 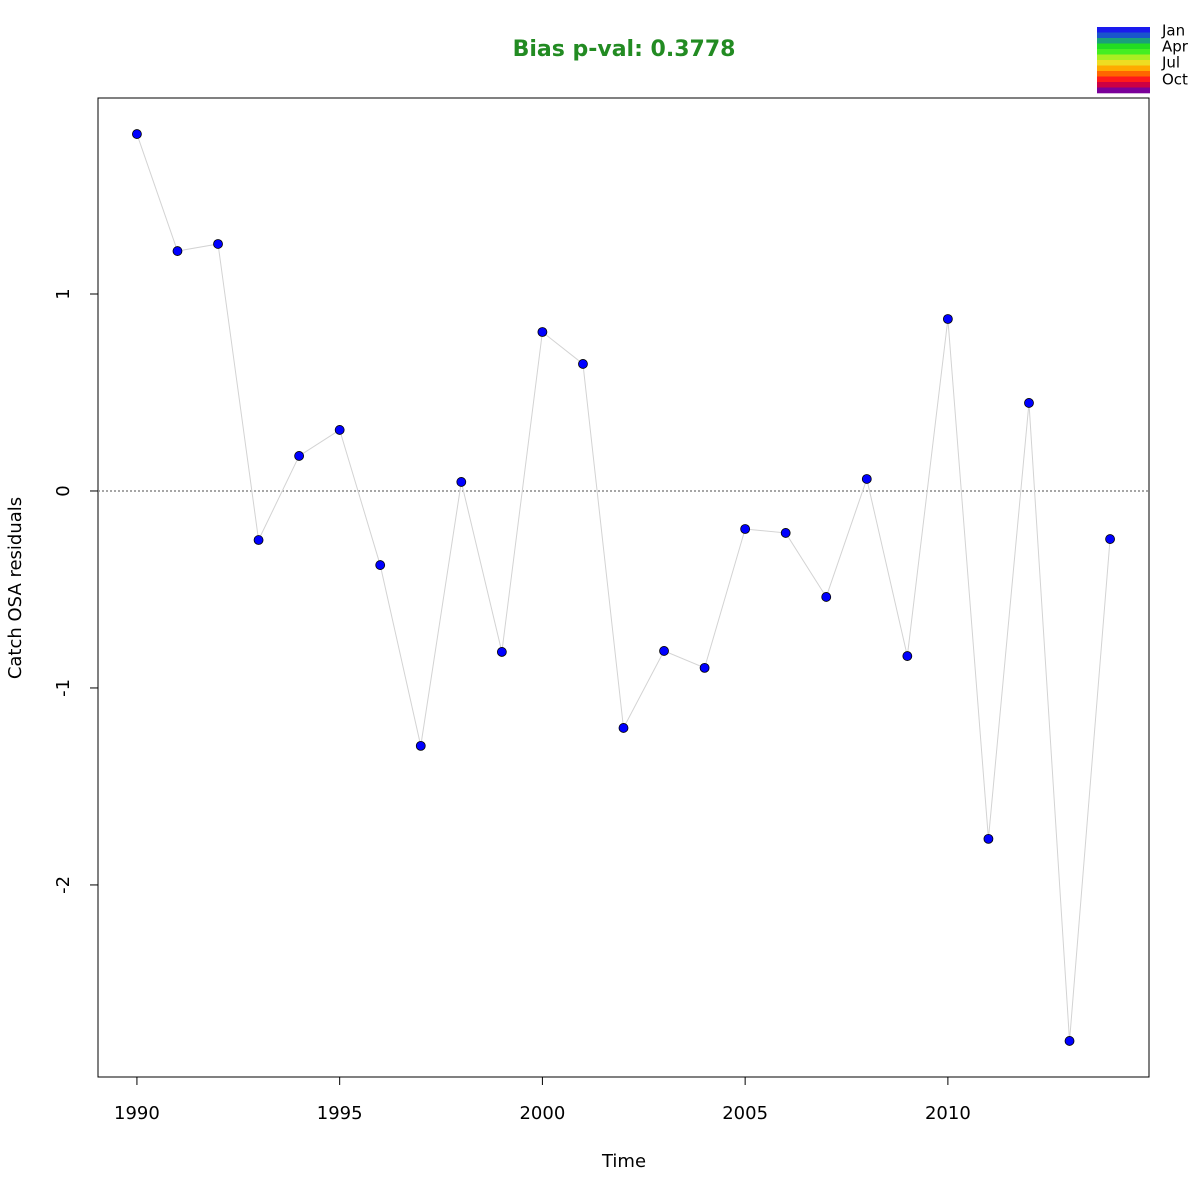 What do you see at coordinates (63, 490) in the screenshot?
I see `y-tick-label: 0` at bounding box center [63, 490].